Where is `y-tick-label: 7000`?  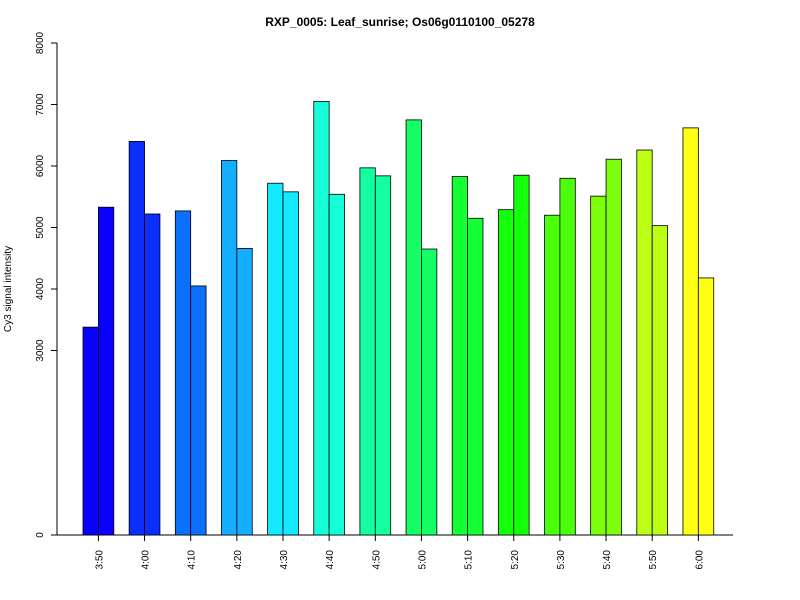 y-tick-label: 7000 is located at coordinates (40, 104).